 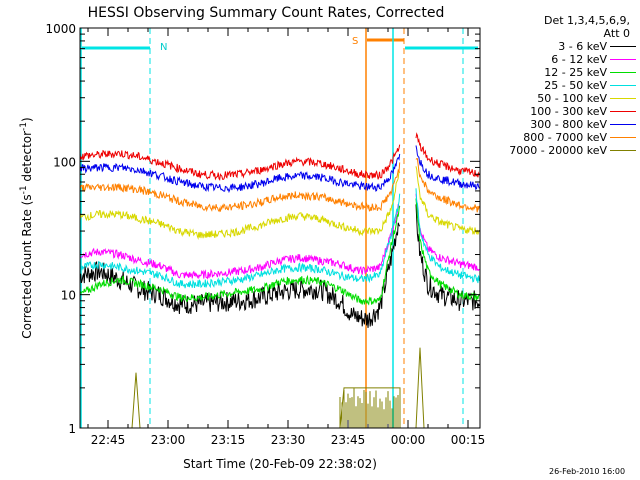 I want to click on legend-label-7: 800 - 7000 keV, so click(x=565, y=137).